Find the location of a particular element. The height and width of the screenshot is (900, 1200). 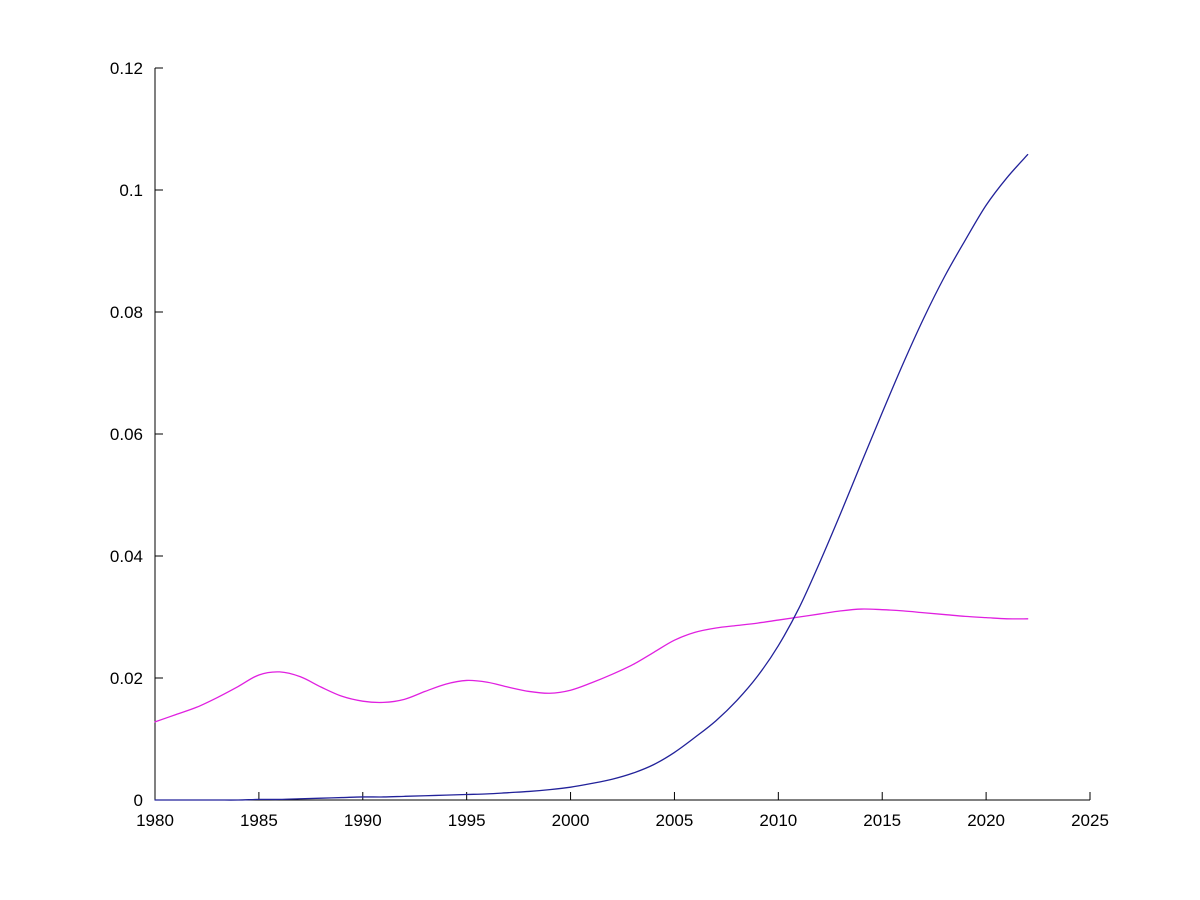

y-tick-label: 0.1 is located at coordinates (131, 190).